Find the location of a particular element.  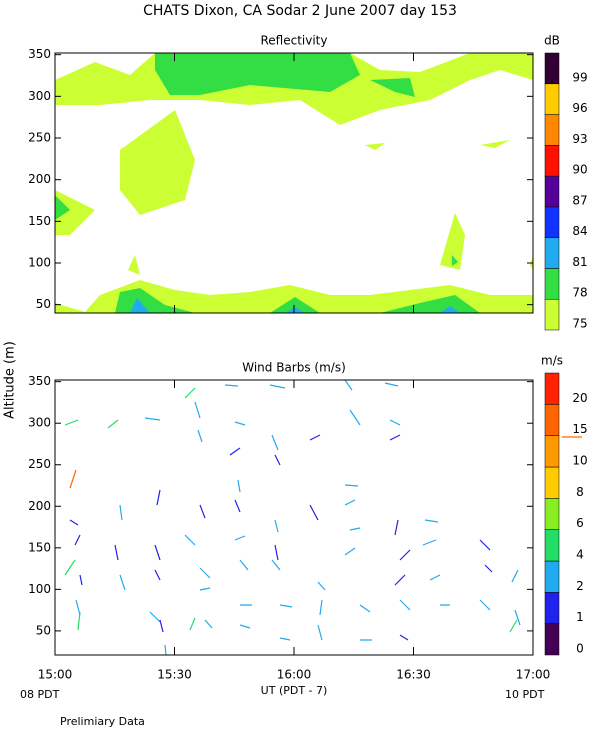

panel-title: Reflectivity is located at coordinates (293, 41).